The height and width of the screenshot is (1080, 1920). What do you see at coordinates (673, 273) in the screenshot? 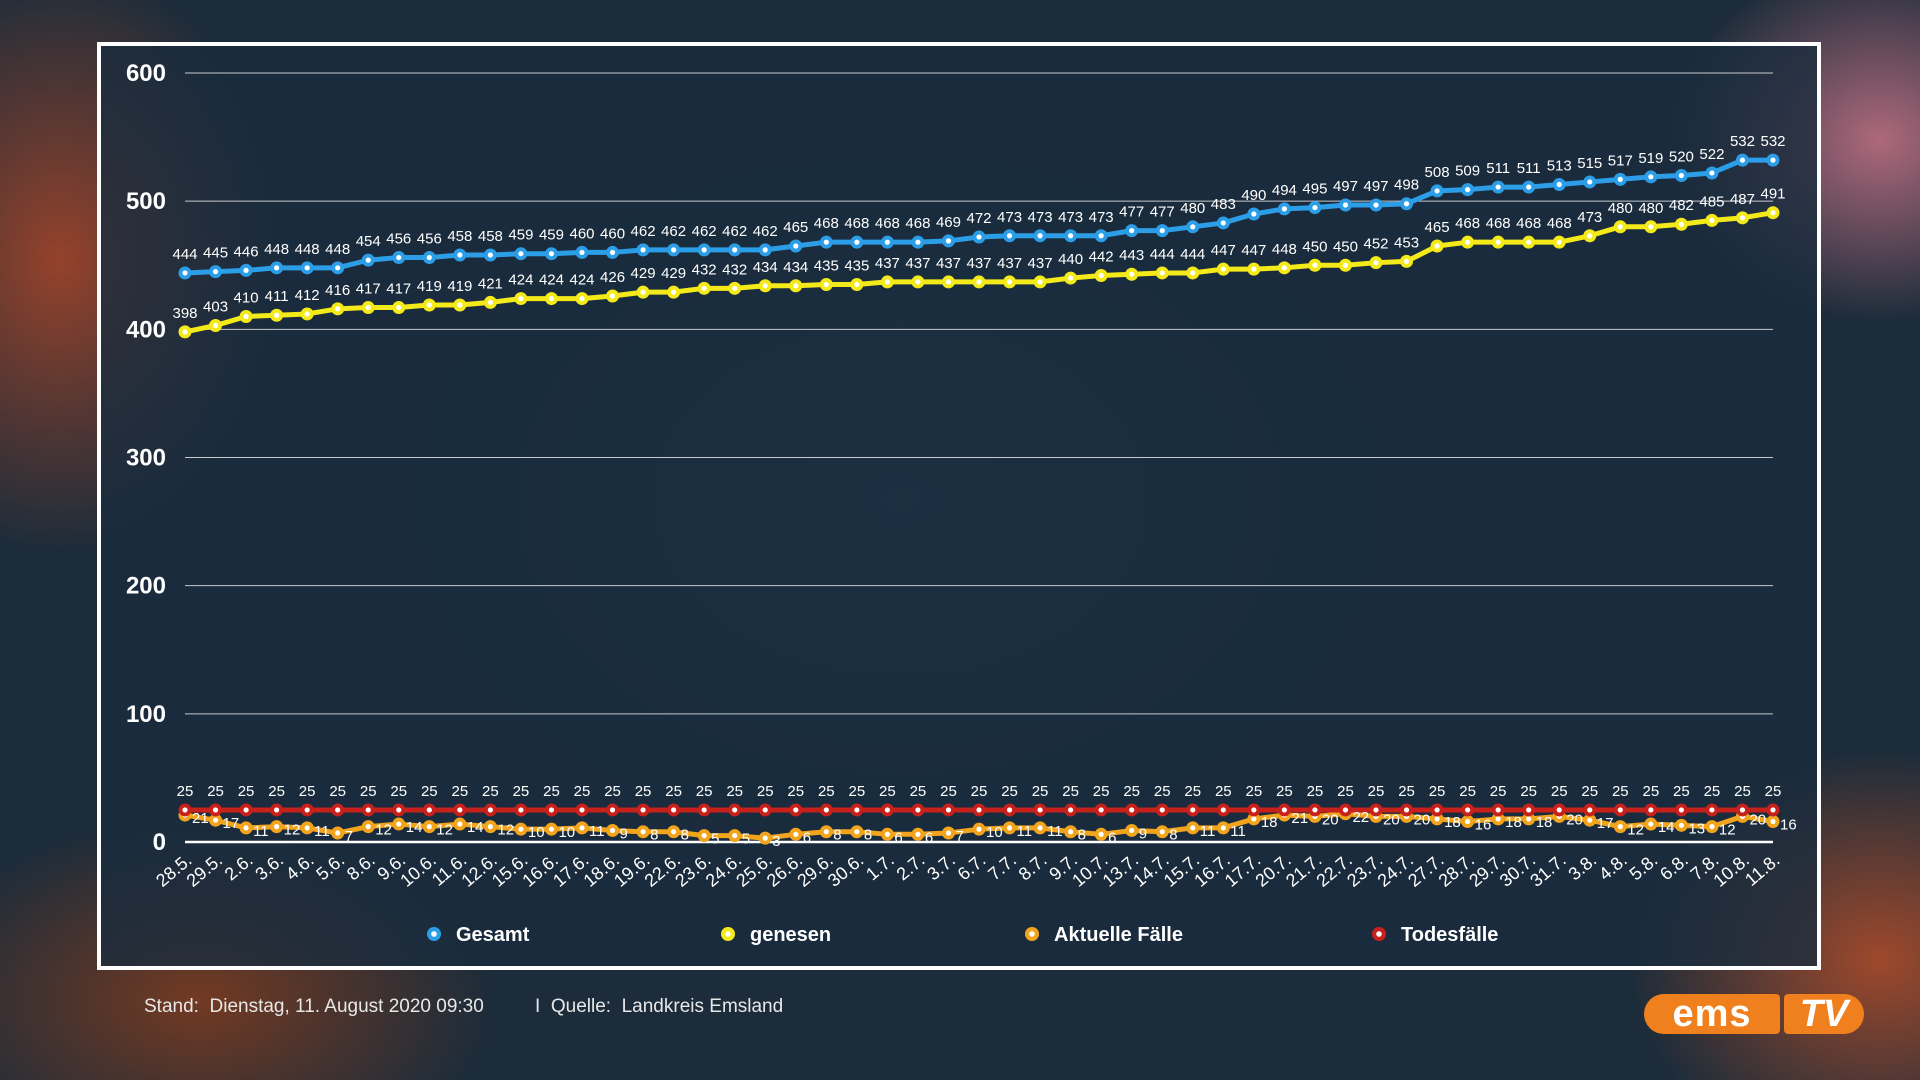
I see `data-label: 429` at bounding box center [673, 273].